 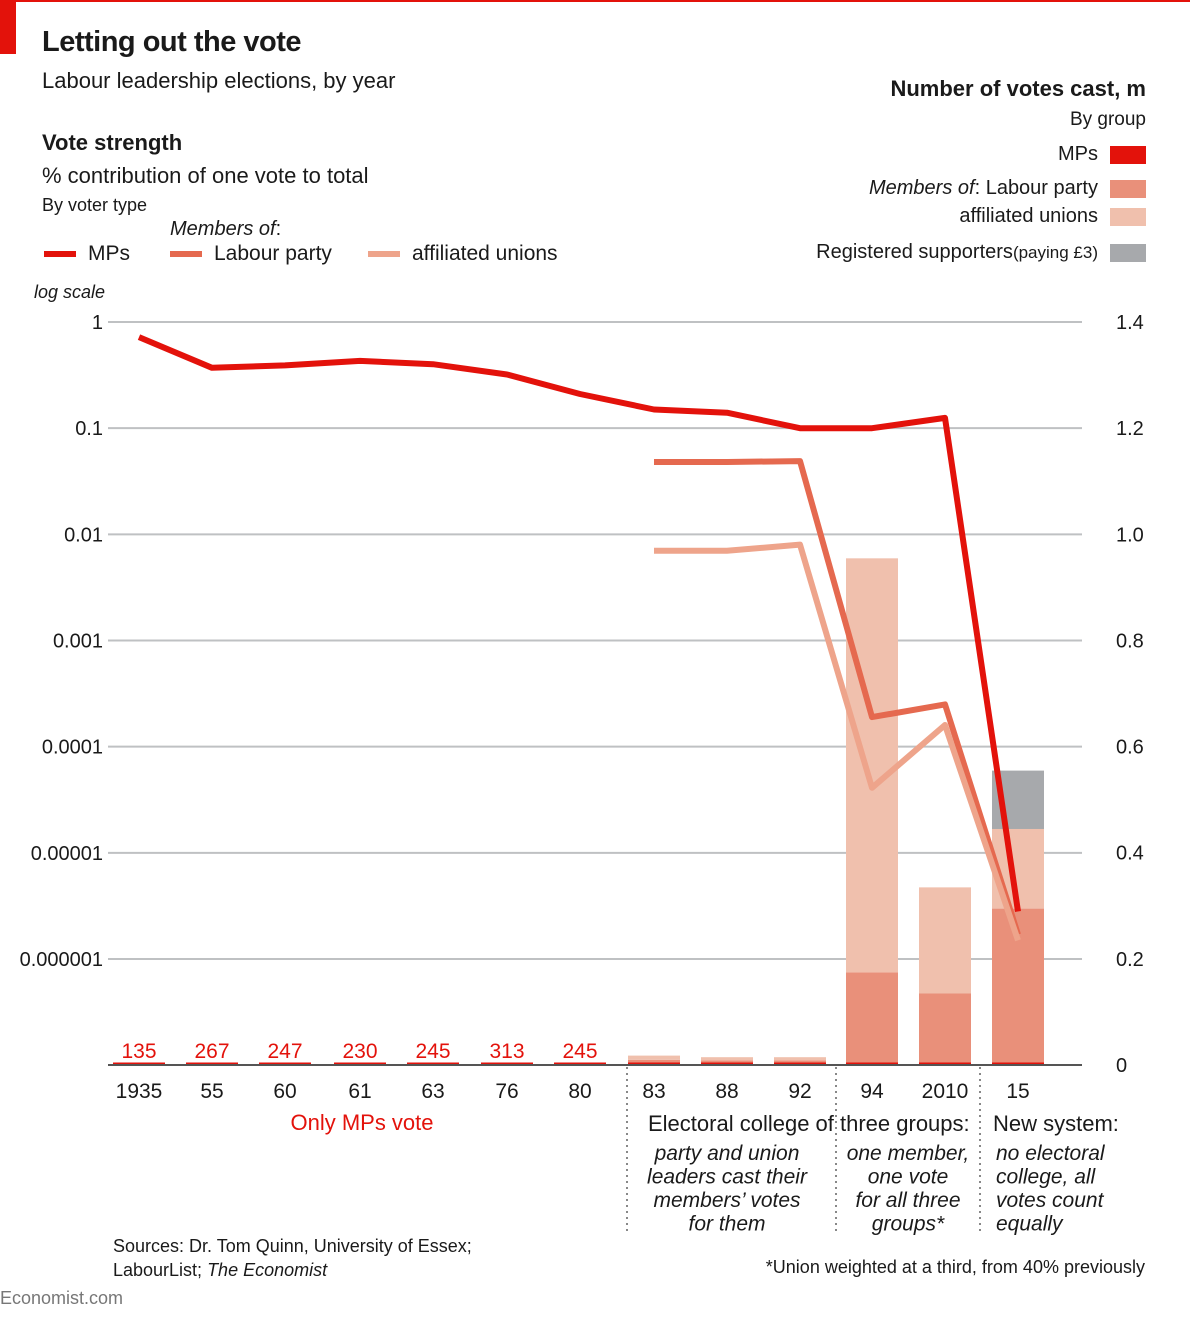 What do you see at coordinates (78, 642) in the screenshot?
I see `left-tick-label: 0.001` at bounding box center [78, 642].